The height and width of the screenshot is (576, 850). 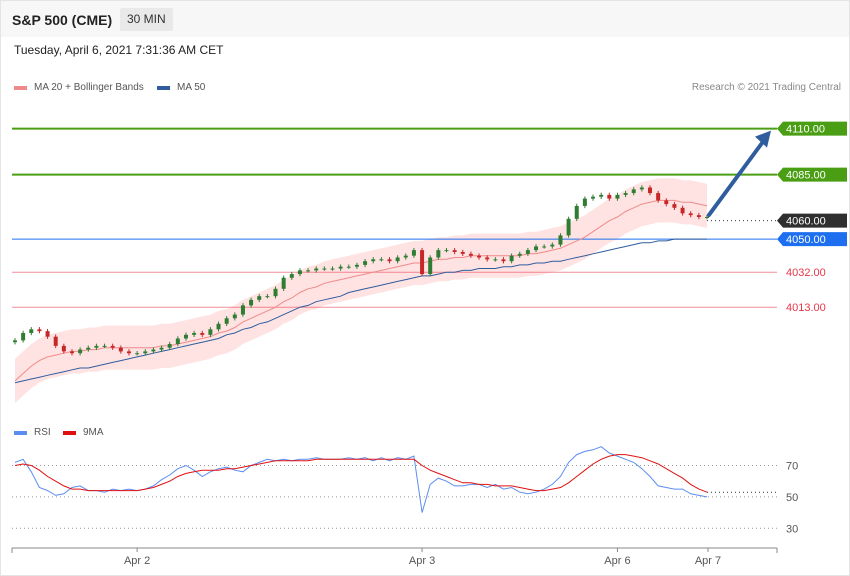 I want to click on ma20-swatch, so click(x=20, y=87).